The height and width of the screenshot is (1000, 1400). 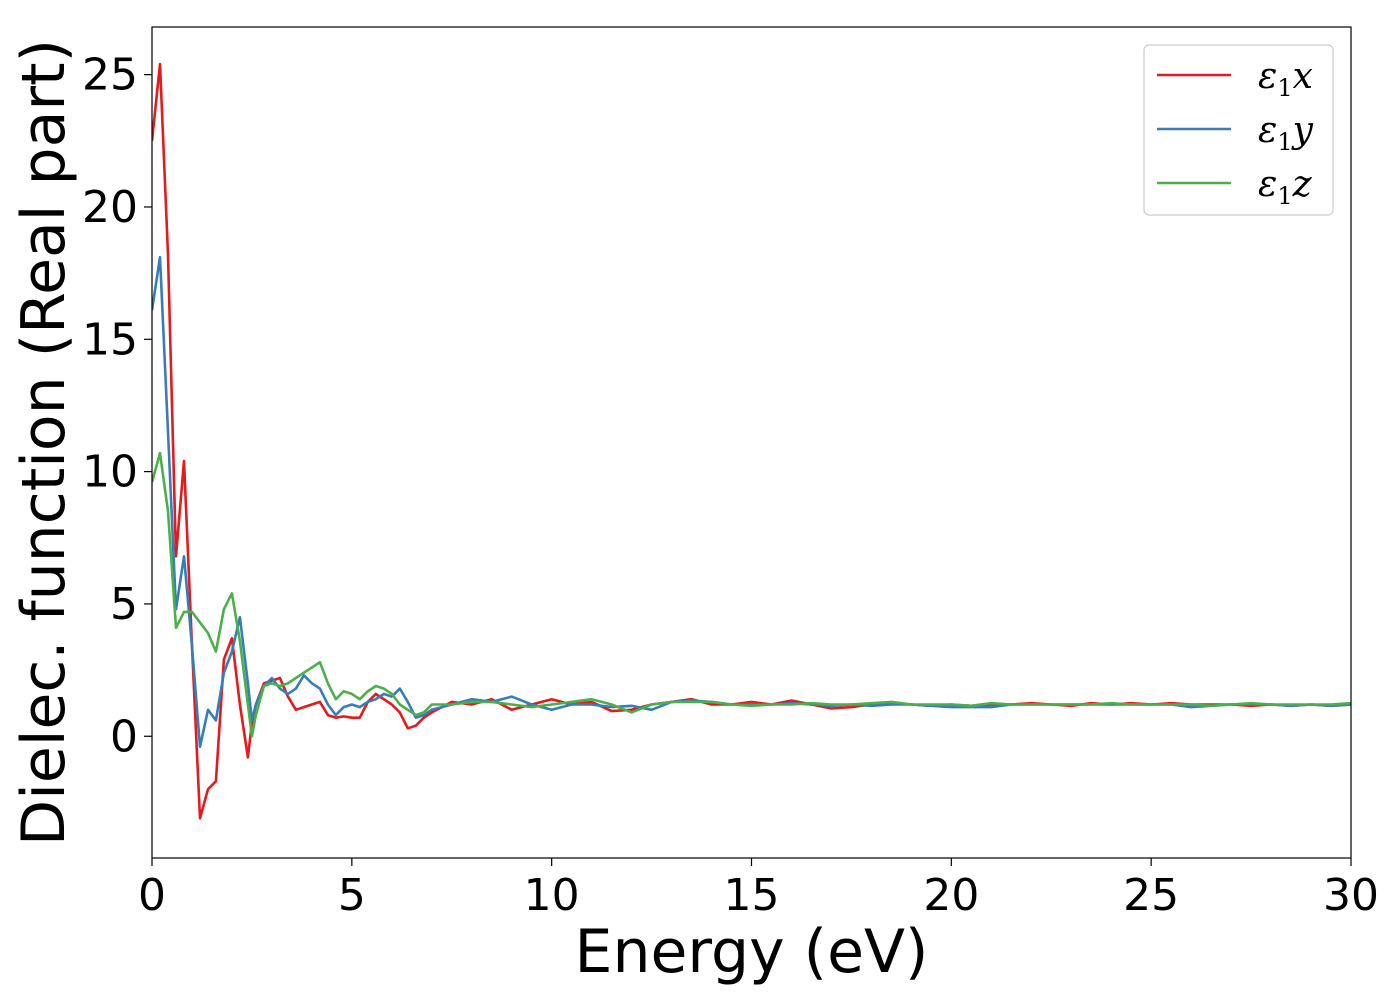 I want to click on legend: ε1x ε1y ε1z, so click(x=1238, y=130).